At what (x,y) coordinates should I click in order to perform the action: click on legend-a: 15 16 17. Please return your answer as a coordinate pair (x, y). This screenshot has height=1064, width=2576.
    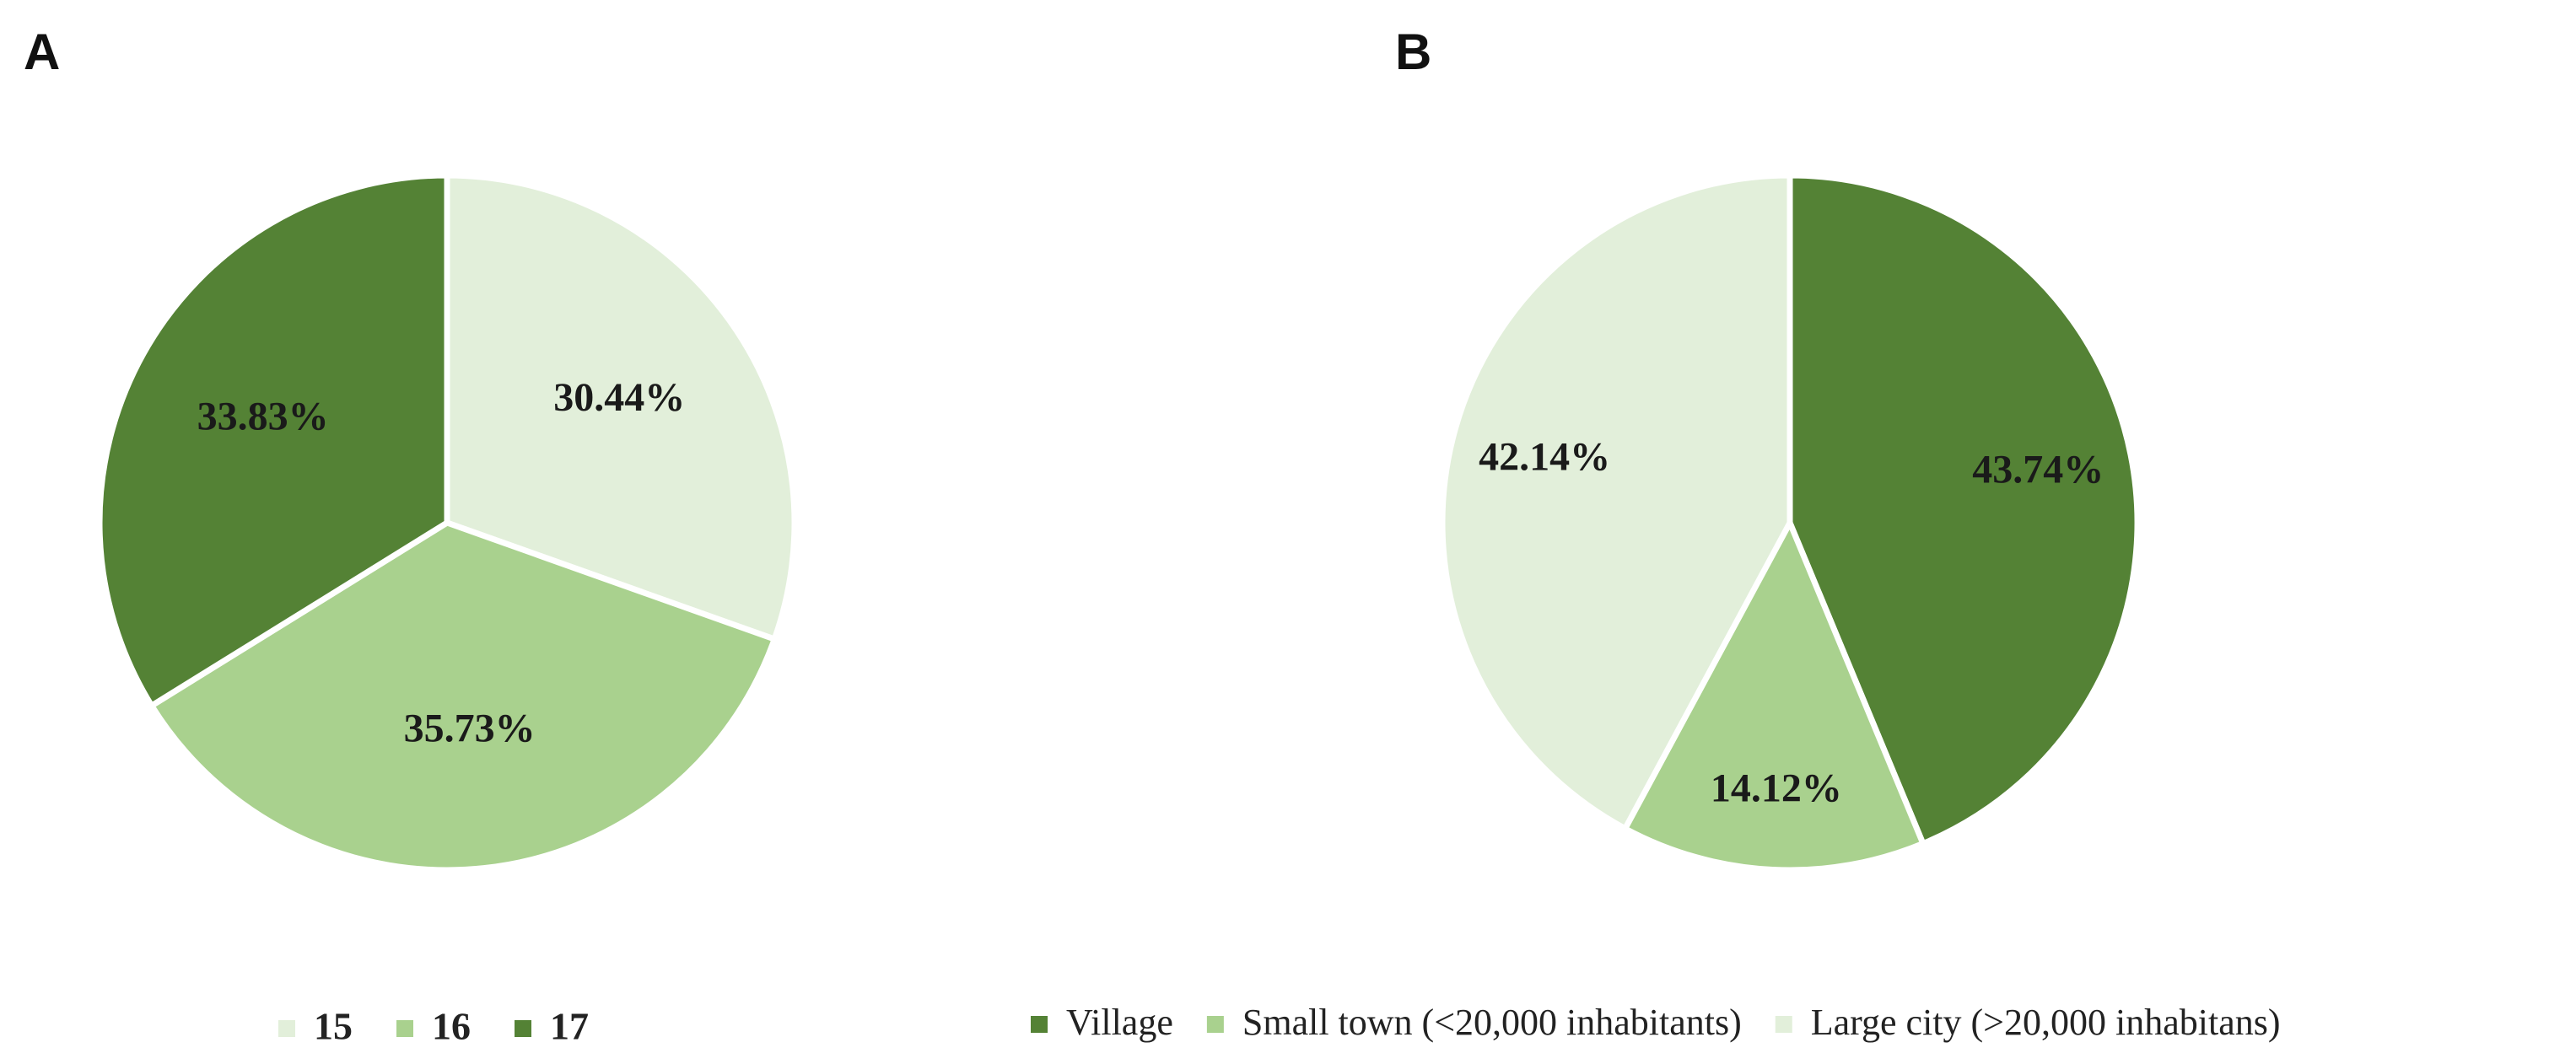
    Looking at the image, I should click on (433, 1027).